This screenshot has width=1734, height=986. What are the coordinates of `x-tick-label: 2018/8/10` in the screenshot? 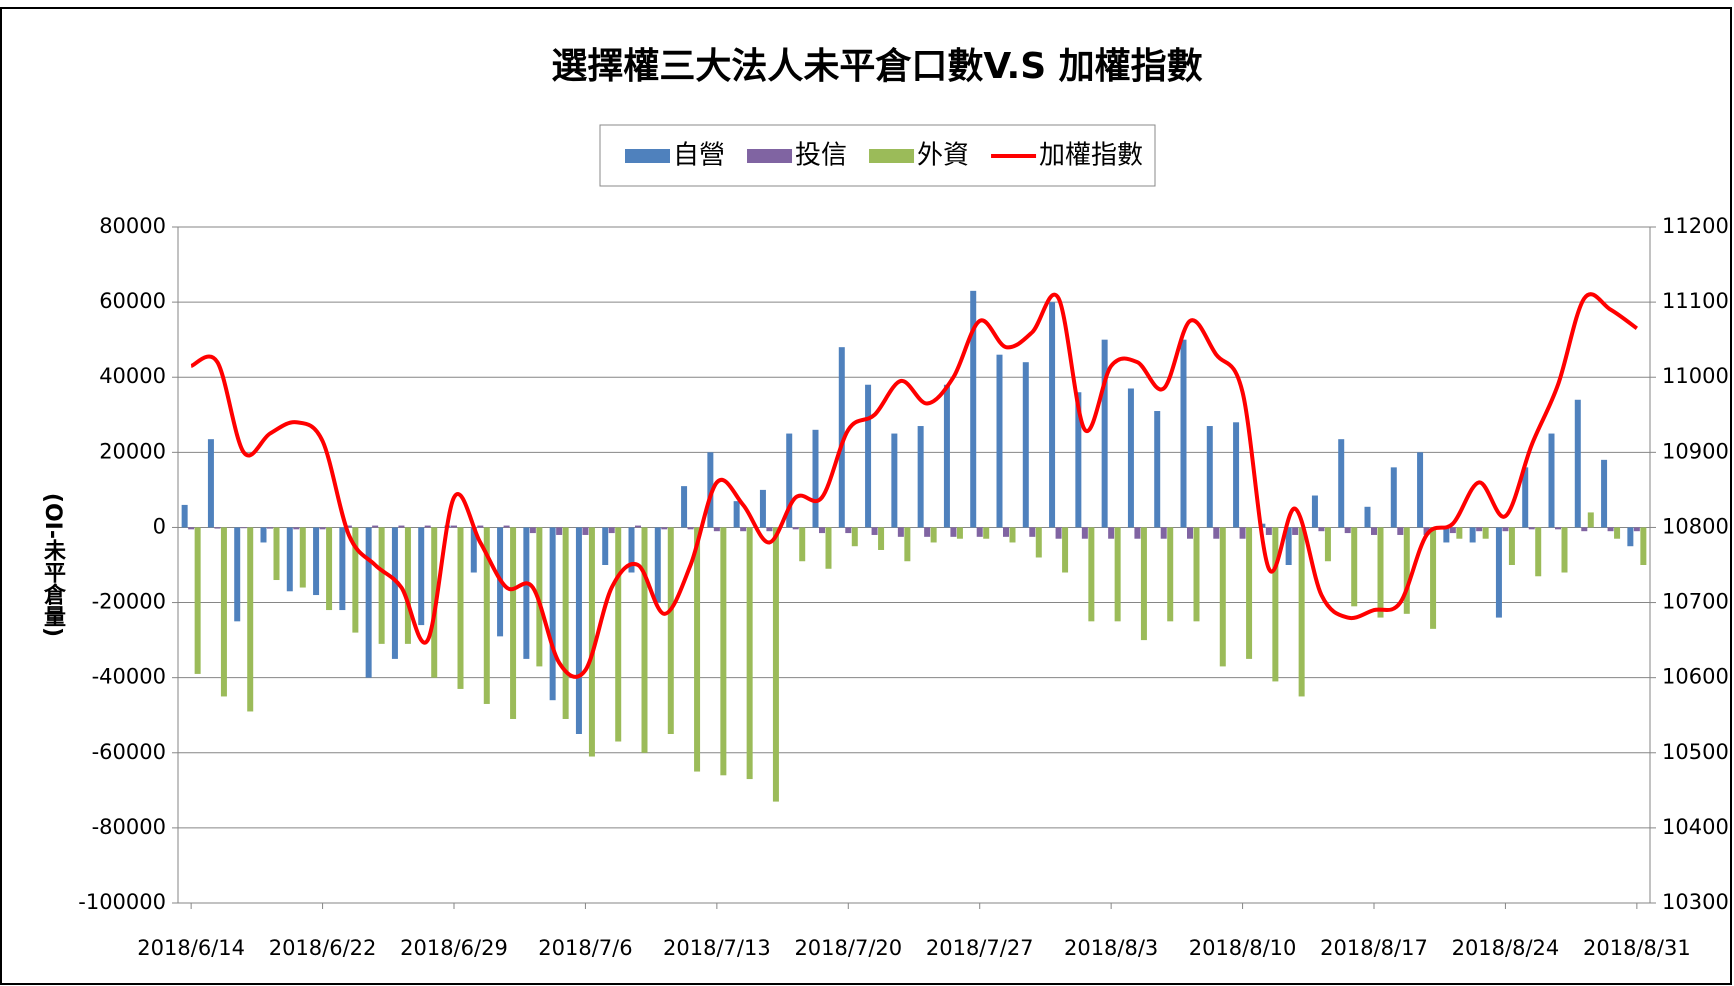 It's located at (1243, 948).